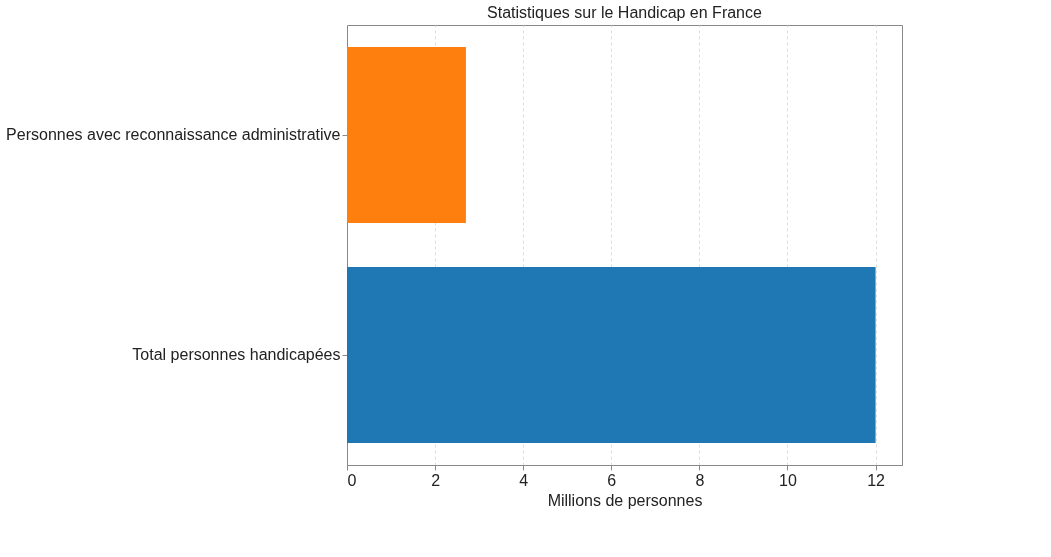  What do you see at coordinates (612, 480) in the screenshot?
I see `x-tick-label: 6` at bounding box center [612, 480].